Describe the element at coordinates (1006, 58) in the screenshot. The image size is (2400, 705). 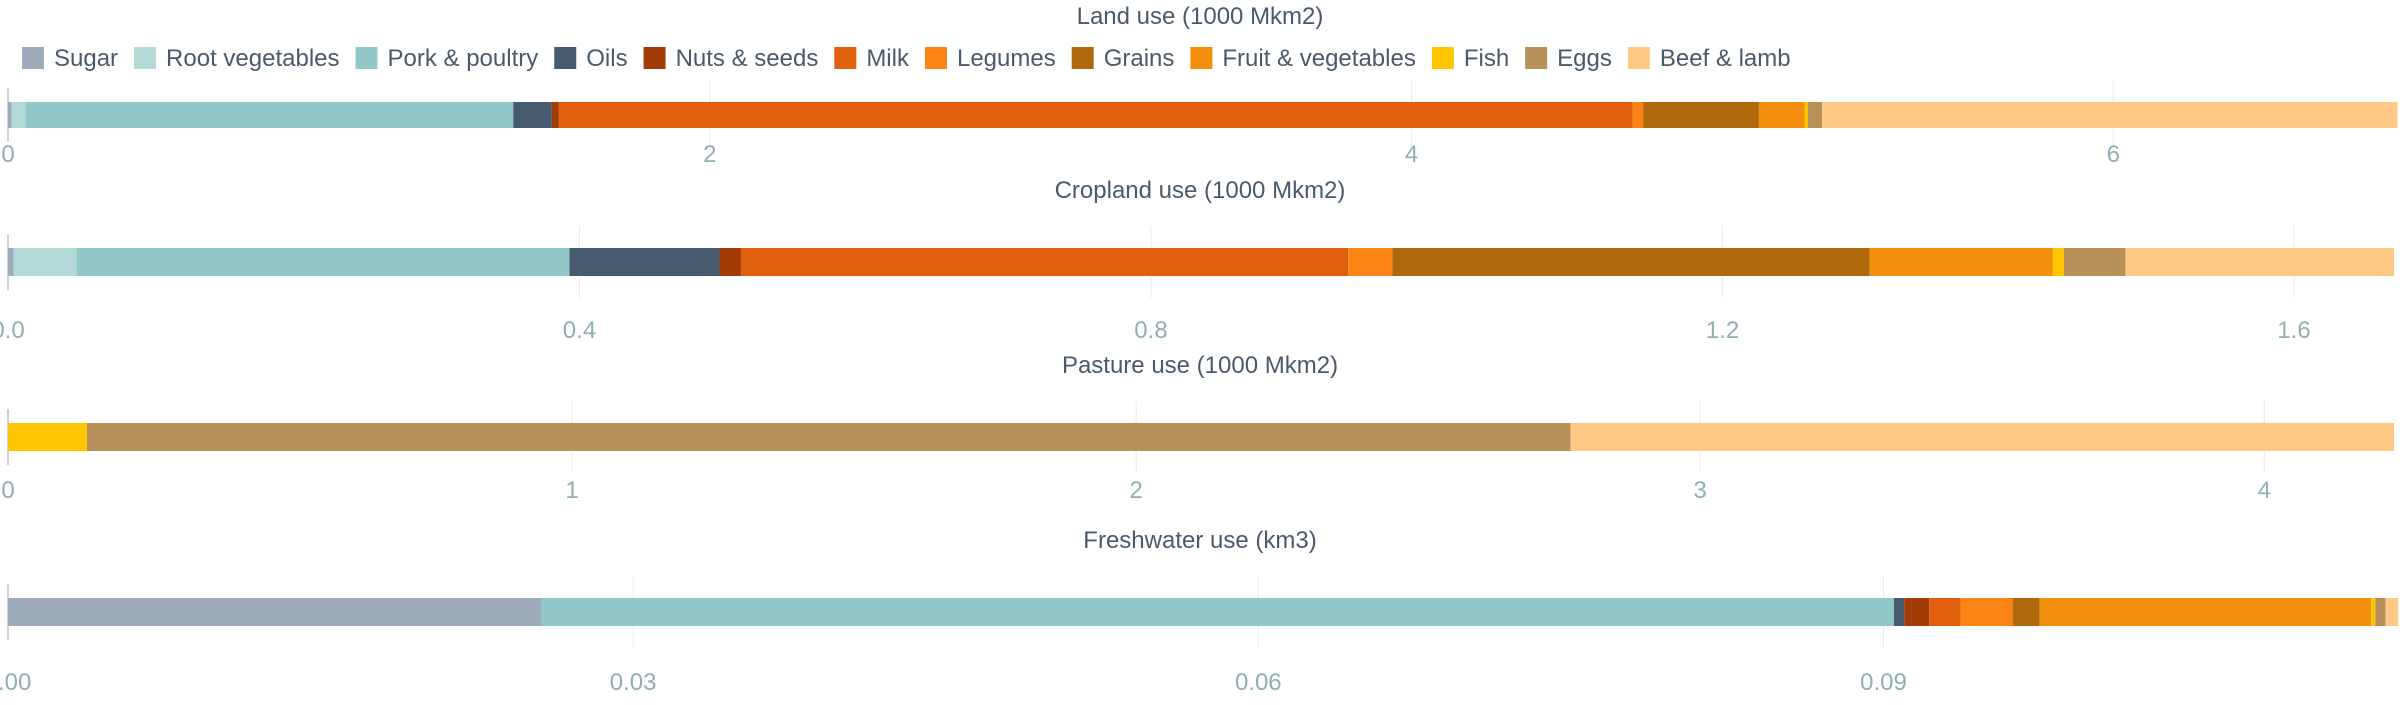
I see `legend-label: Legumes` at that location.